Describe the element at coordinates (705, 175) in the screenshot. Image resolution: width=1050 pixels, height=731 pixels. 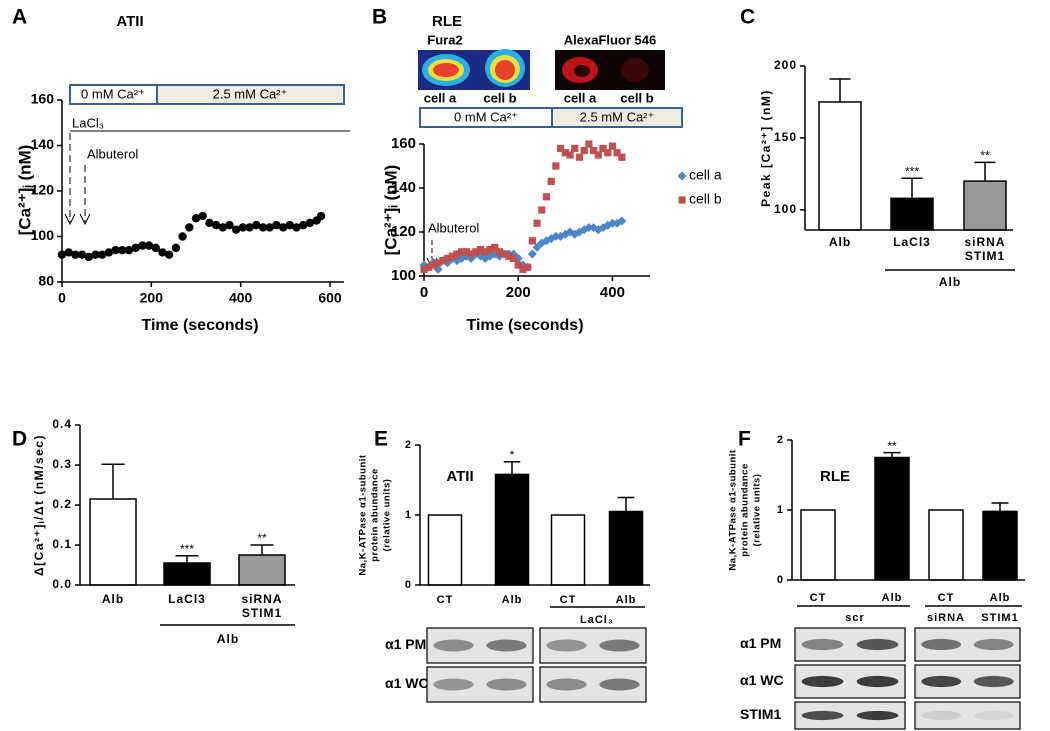
I see `legend-label: cell a` at that location.